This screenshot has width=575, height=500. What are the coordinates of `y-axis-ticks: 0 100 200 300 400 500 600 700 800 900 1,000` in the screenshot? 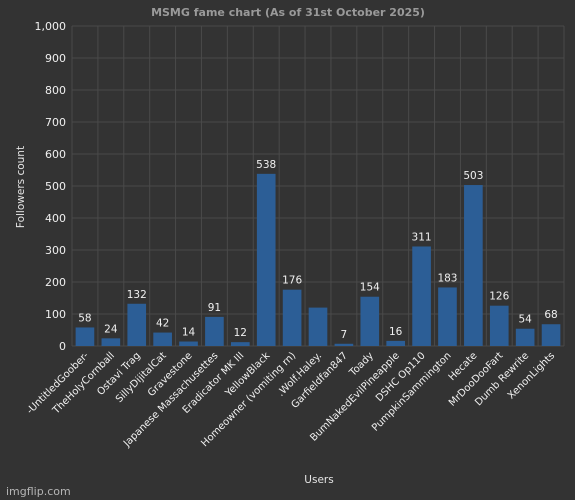 It's located at (51, 186).